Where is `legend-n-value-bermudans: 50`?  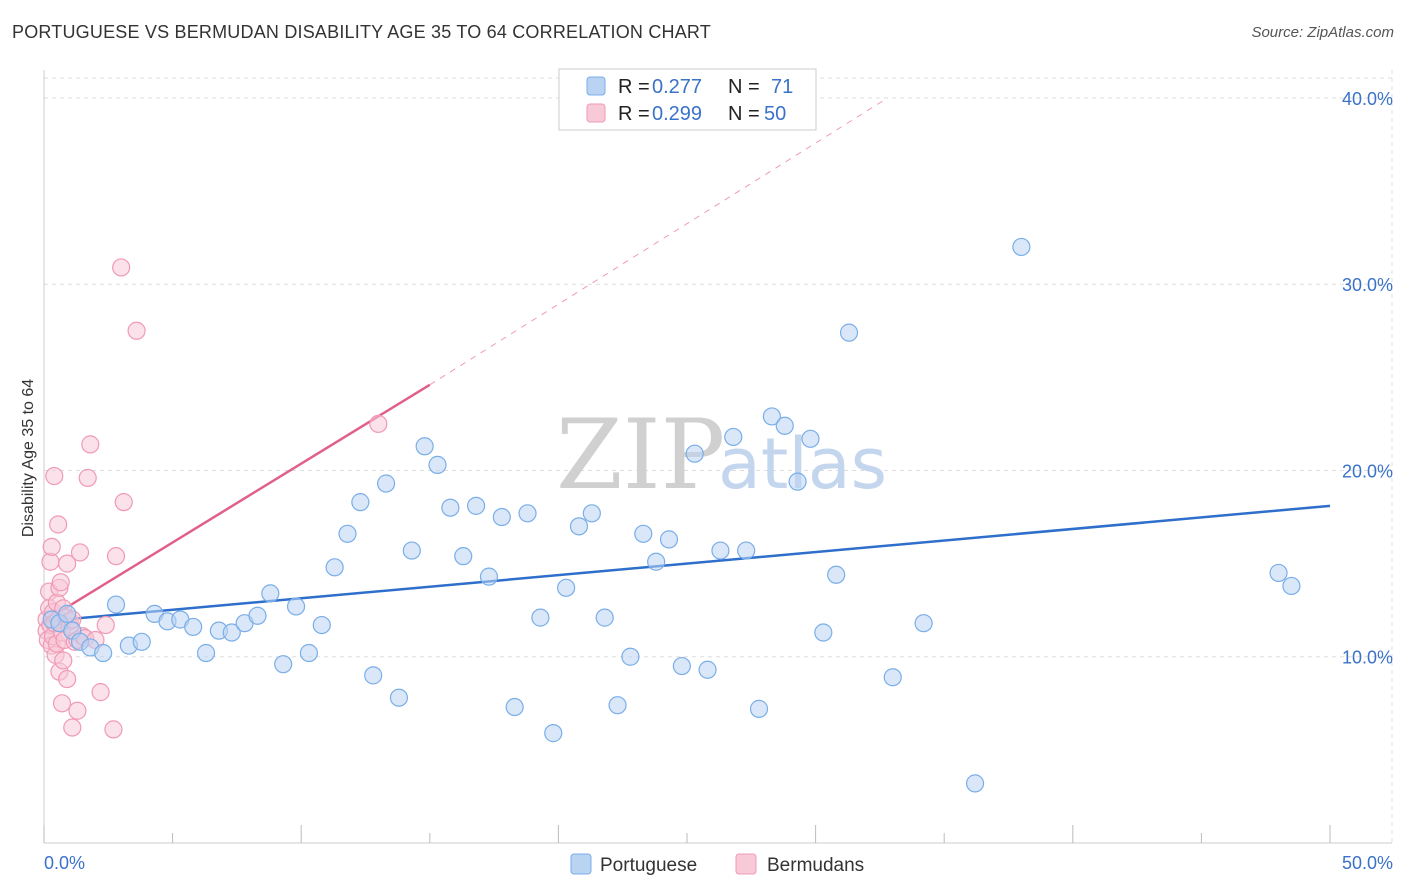
legend-n-value-bermudans: 50 is located at coordinates (775, 114).